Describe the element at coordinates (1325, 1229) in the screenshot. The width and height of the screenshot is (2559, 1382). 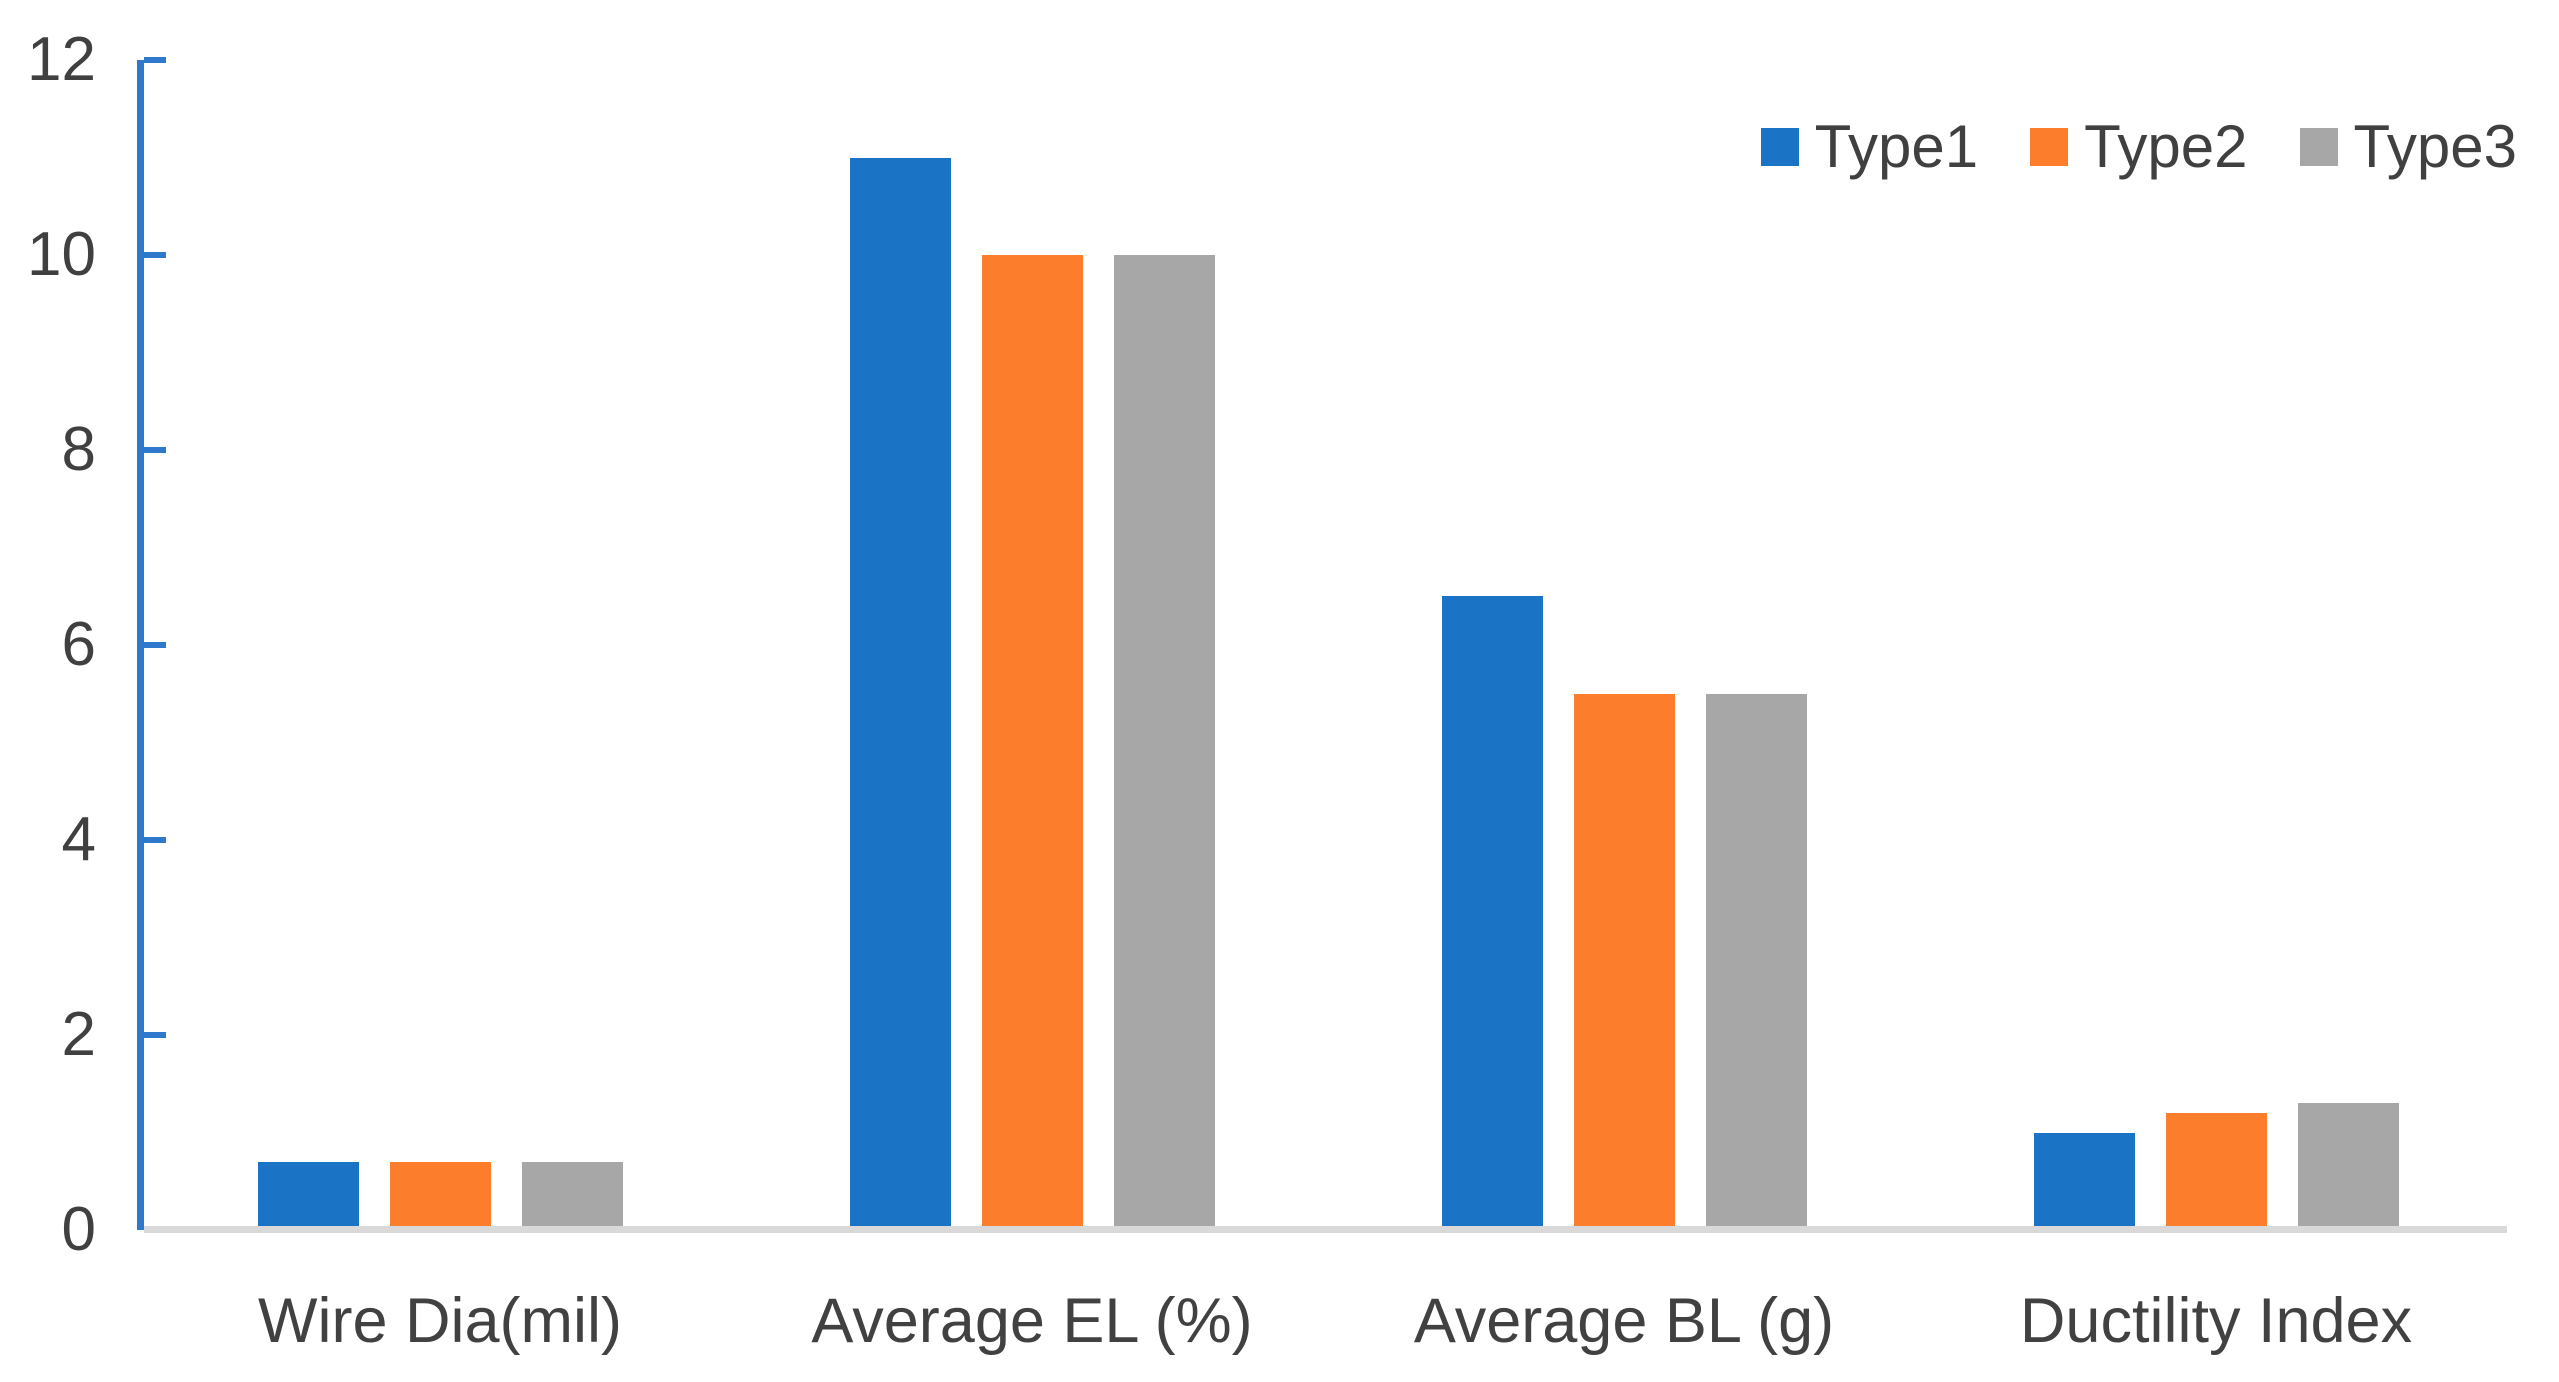
I see `x-axis-baseline` at that location.